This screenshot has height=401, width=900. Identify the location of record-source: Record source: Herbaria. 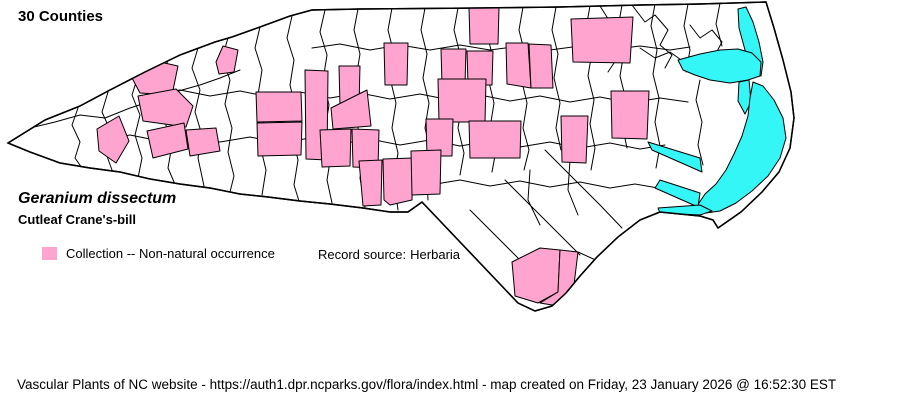
(389, 254).